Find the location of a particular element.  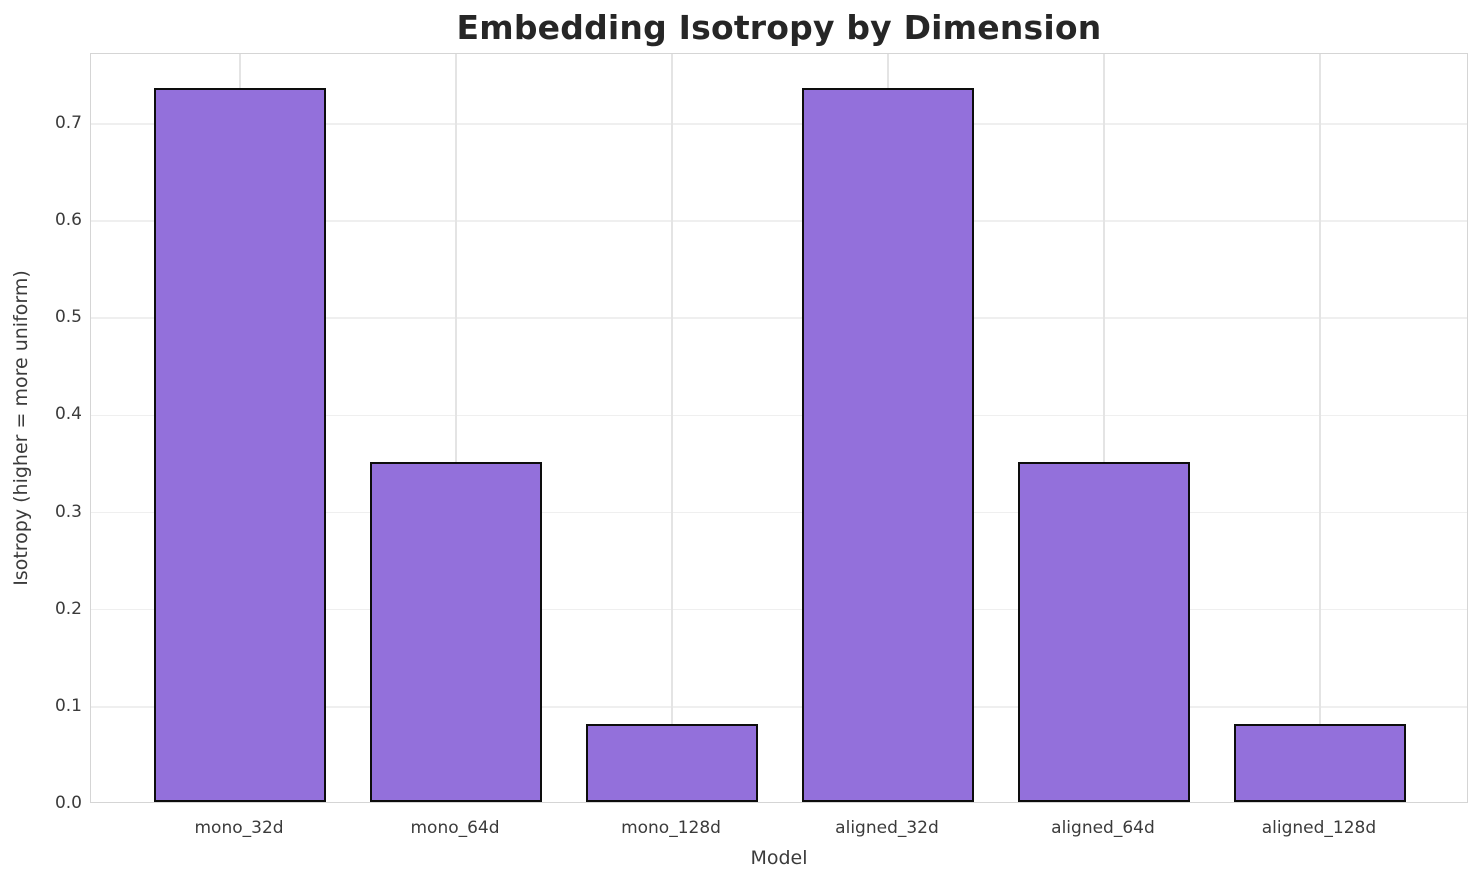

chart-title: Embedding Isotropy by Dimension is located at coordinates (779, 27).